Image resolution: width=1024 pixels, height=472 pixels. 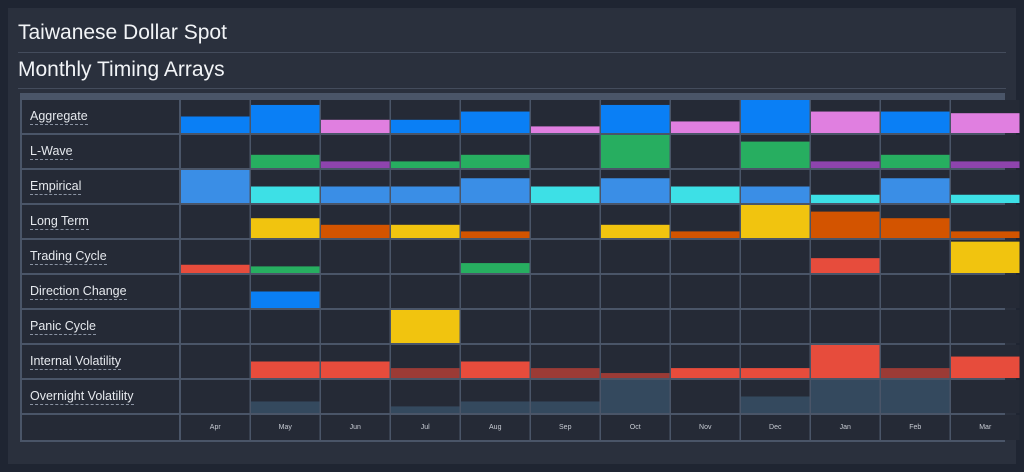 What do you see at coordinates (705, 127) in the screenshot?
I see `bar-aggregate-nov` at bounding box center [705, 127].